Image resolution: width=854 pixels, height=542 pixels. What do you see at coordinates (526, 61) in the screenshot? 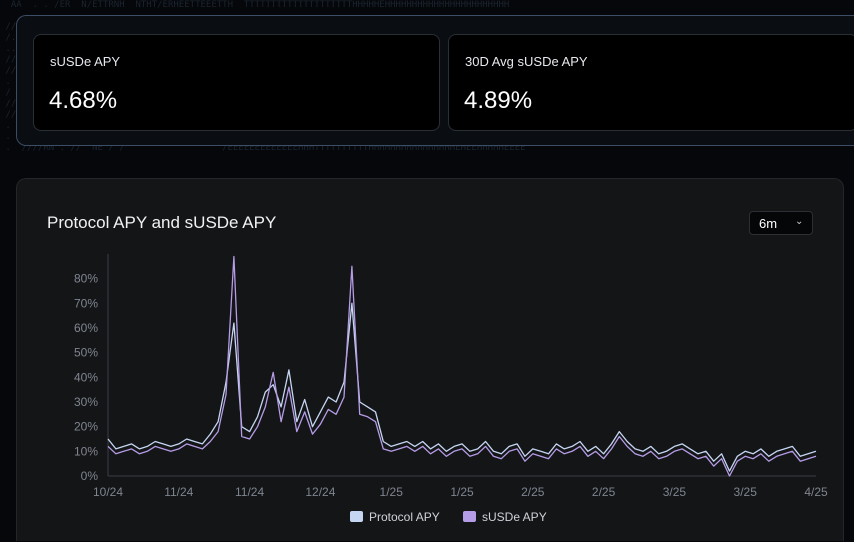
I see `avg-susde-apy-label: 30D Avg sUSDe APY` at bounding box center [526, 61].